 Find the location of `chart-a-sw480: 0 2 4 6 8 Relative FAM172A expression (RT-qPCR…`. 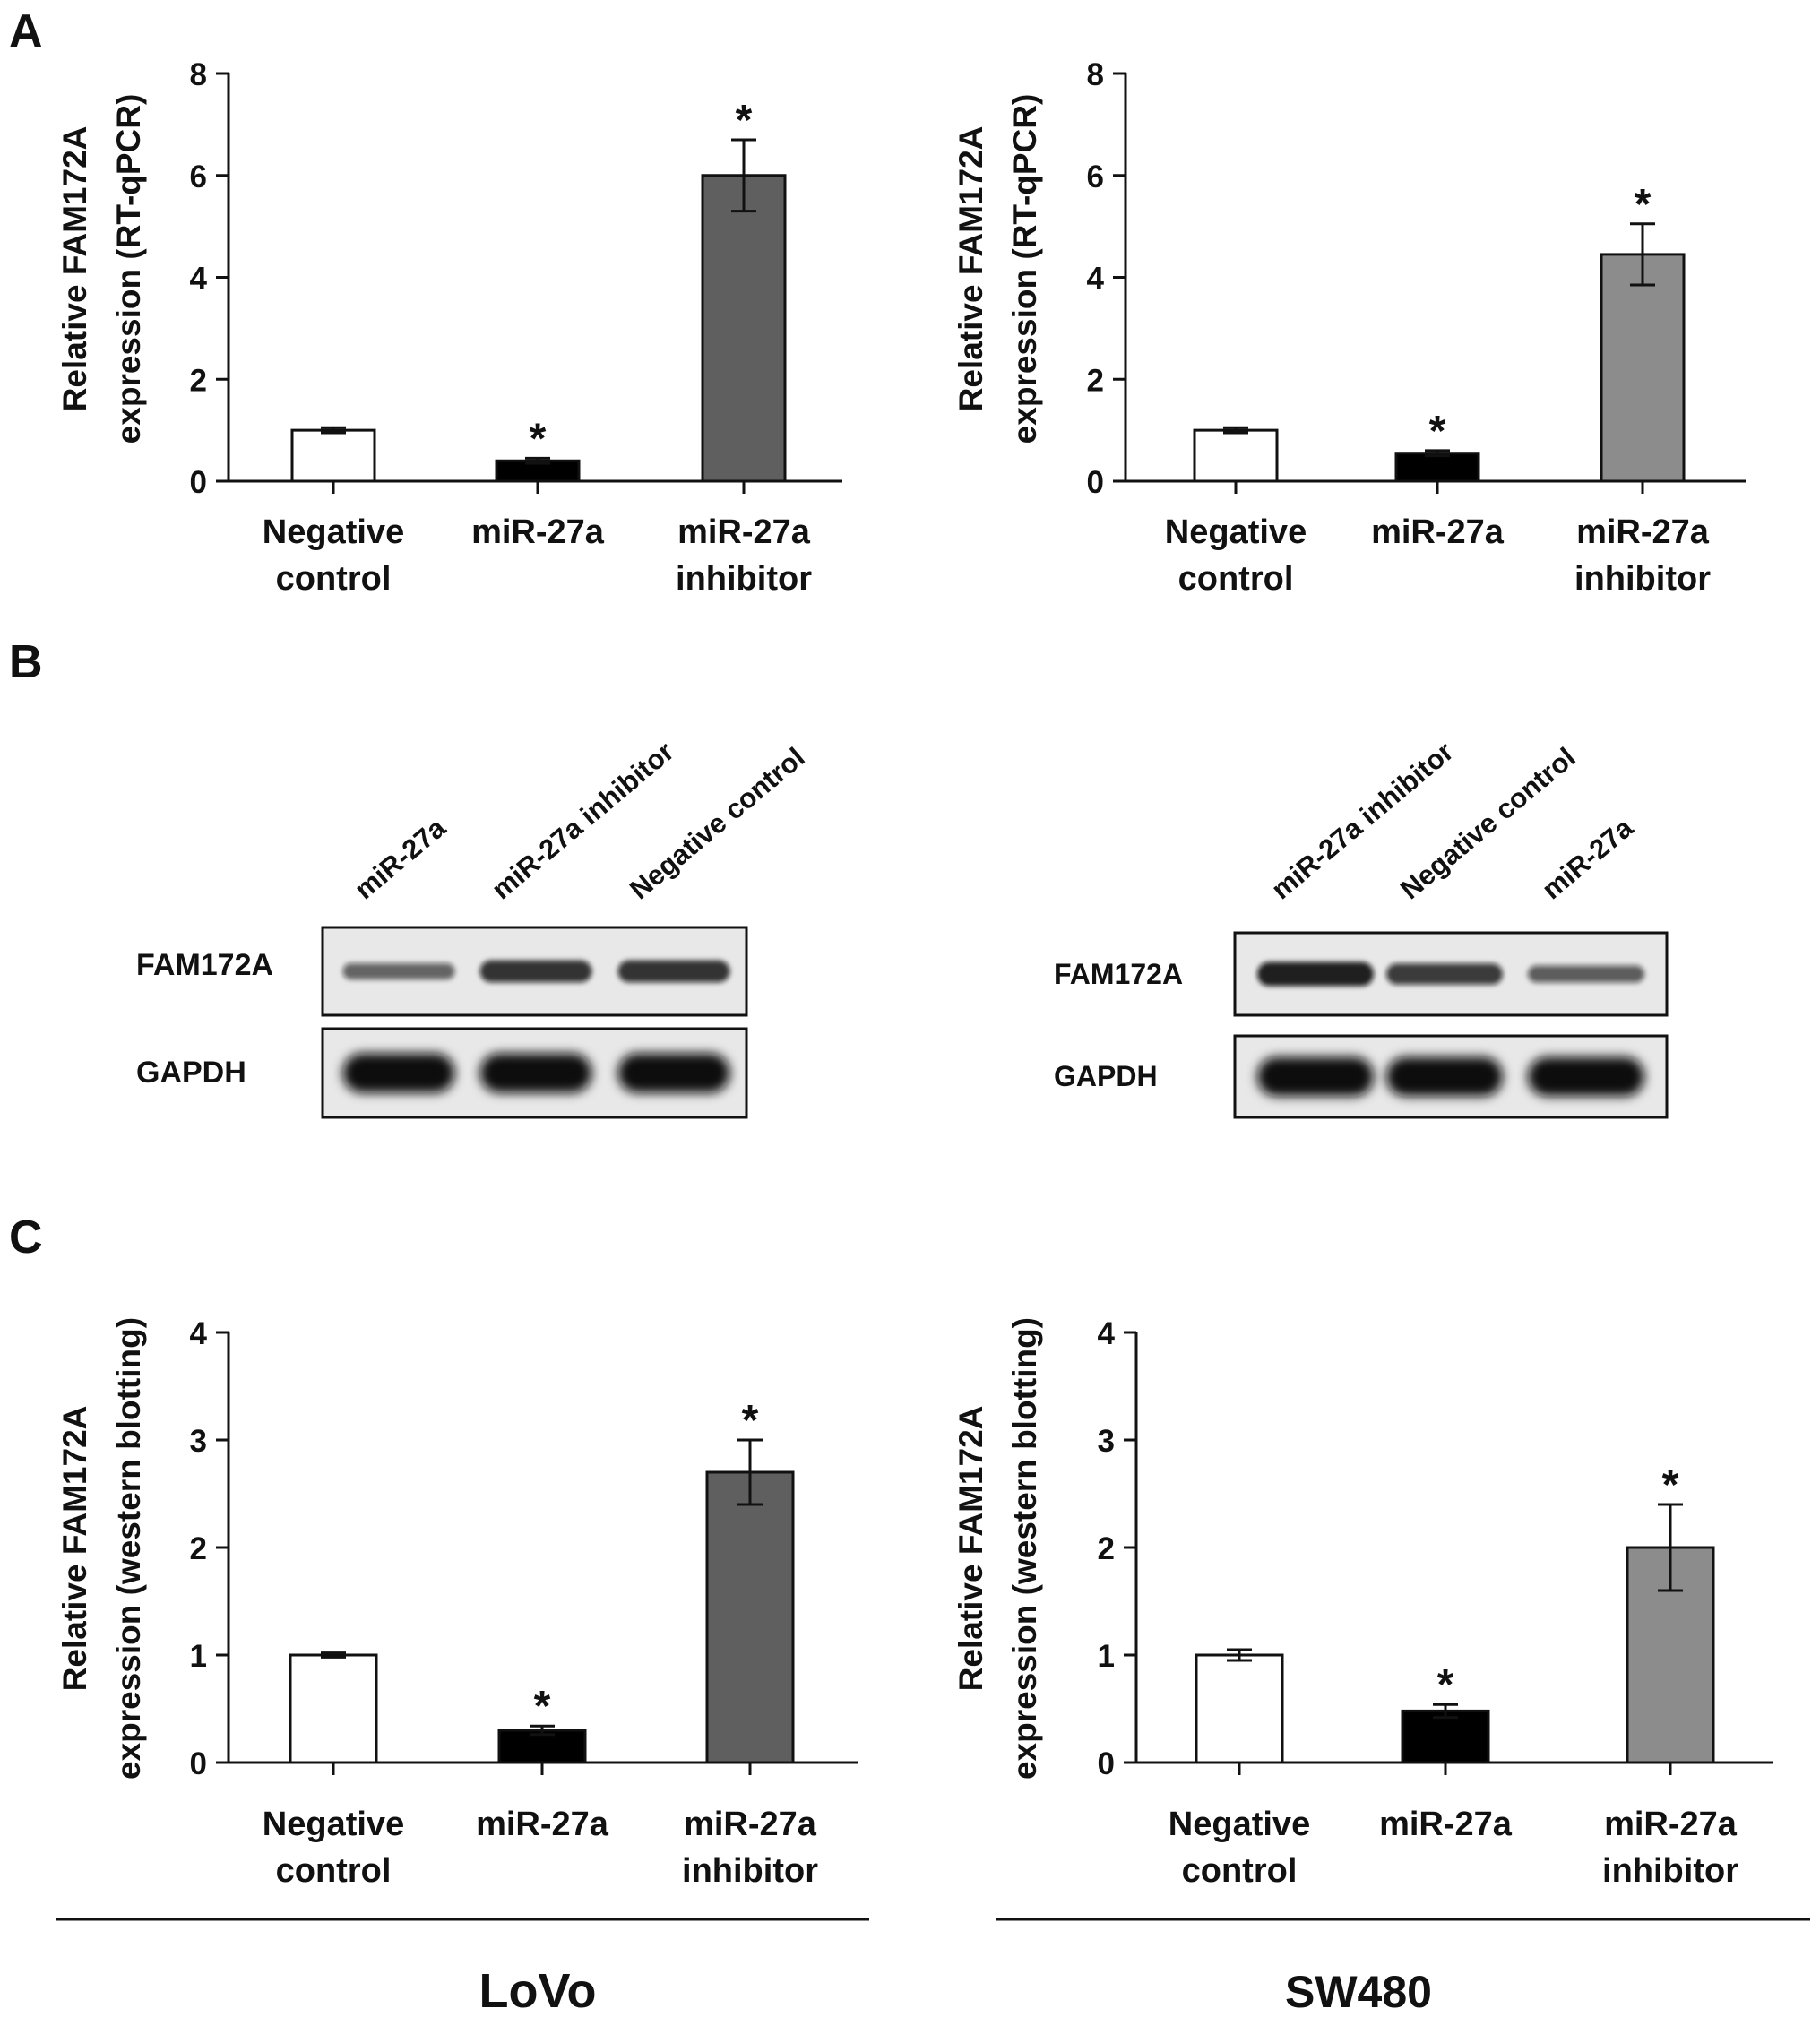

chart-a-sw480: 0 2 4 6 8 Relative FAM172A expression (RT-qPCR… is located at coordinates (1349, 327).